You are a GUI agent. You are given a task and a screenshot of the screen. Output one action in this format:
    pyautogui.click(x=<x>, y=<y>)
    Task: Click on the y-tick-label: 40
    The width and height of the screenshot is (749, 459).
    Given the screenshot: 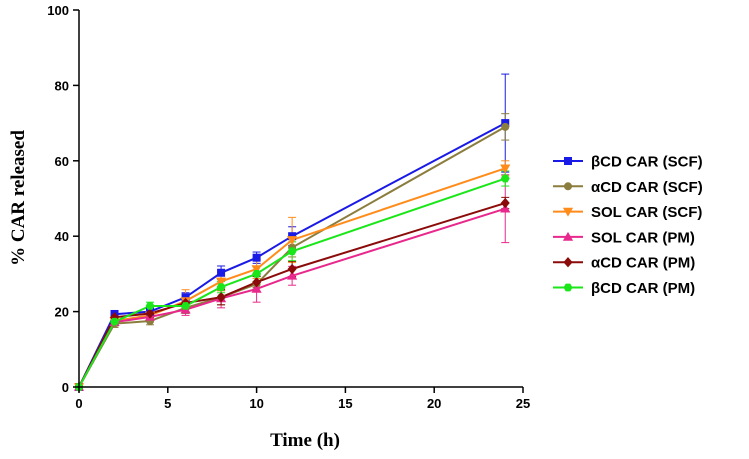 What is the action you would take?
    pyautogui.click(x=62, y=236)
    